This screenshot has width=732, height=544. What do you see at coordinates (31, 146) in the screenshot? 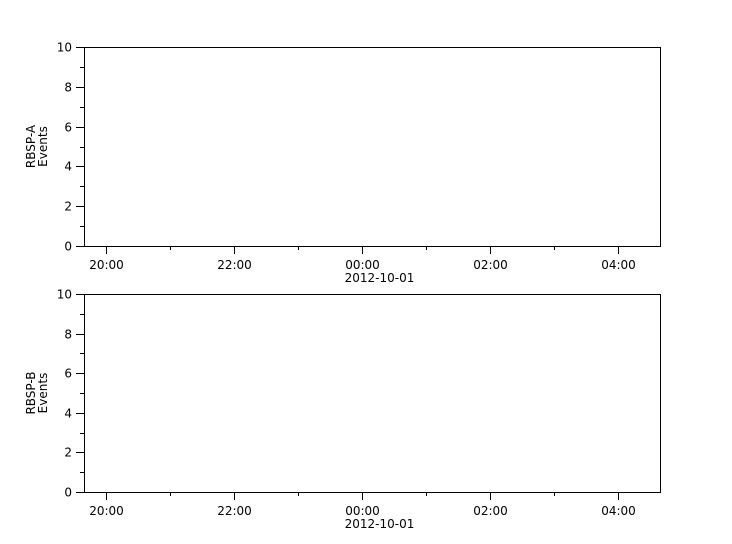
I see `y-axis-label-line-1: RBSP-A` at bounding box center [31, 146].